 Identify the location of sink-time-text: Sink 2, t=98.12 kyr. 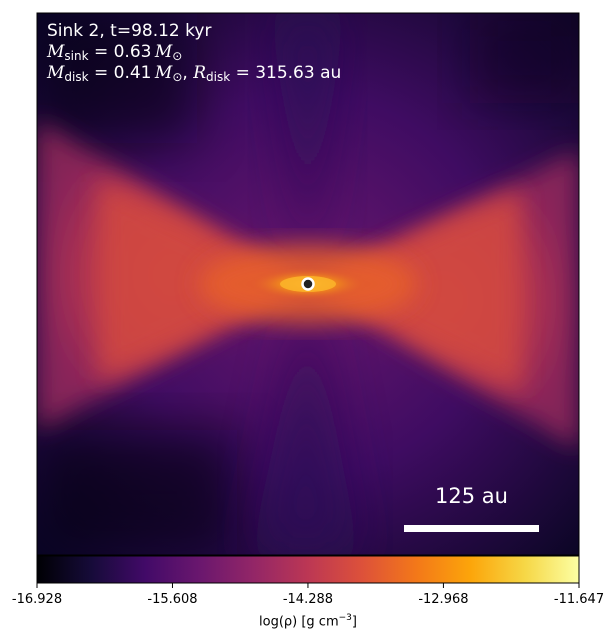
(129, 31).